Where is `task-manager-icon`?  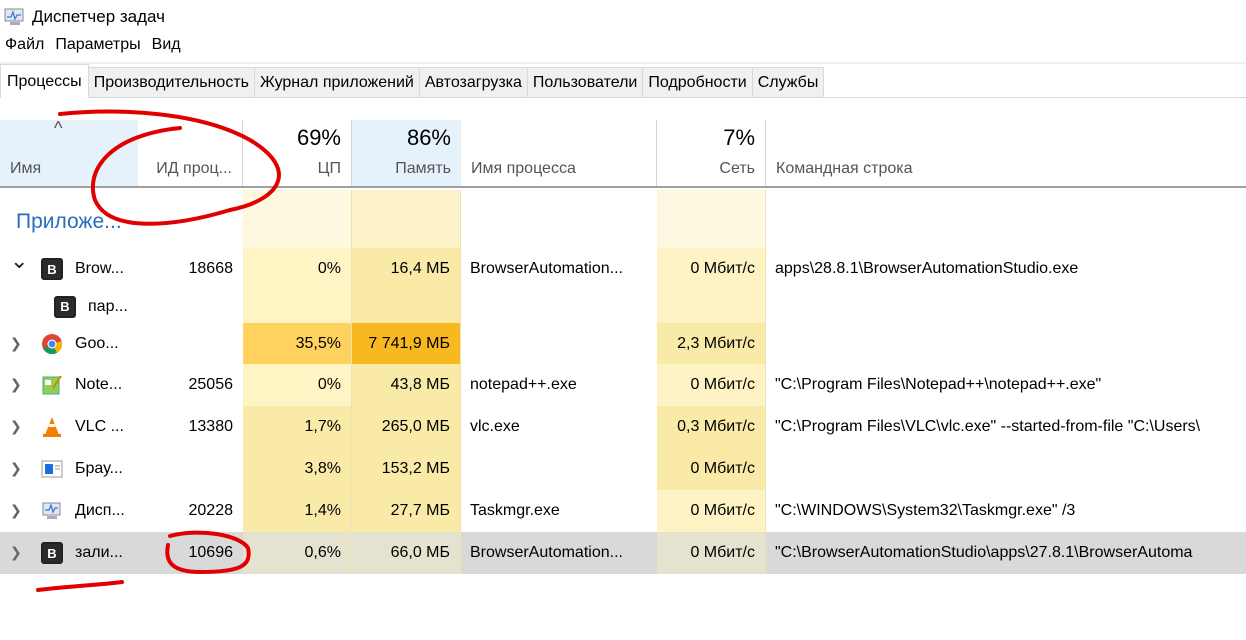 task-manager-icon is located at coordinates (14, 16).